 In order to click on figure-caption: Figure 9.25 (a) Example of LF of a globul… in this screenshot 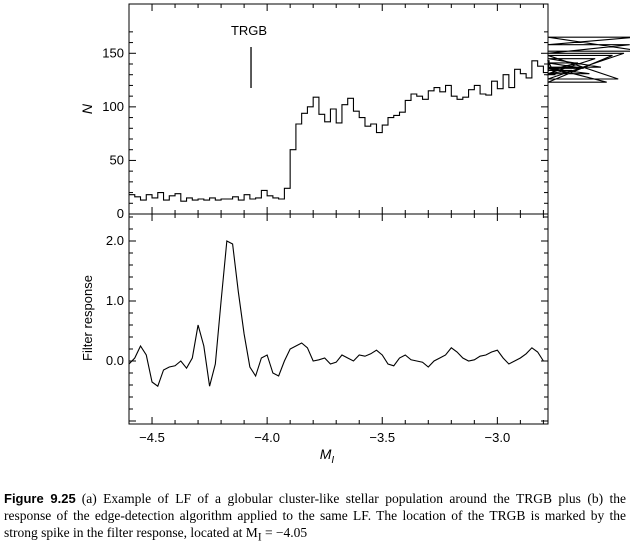, I will do `click(315, 518)`.